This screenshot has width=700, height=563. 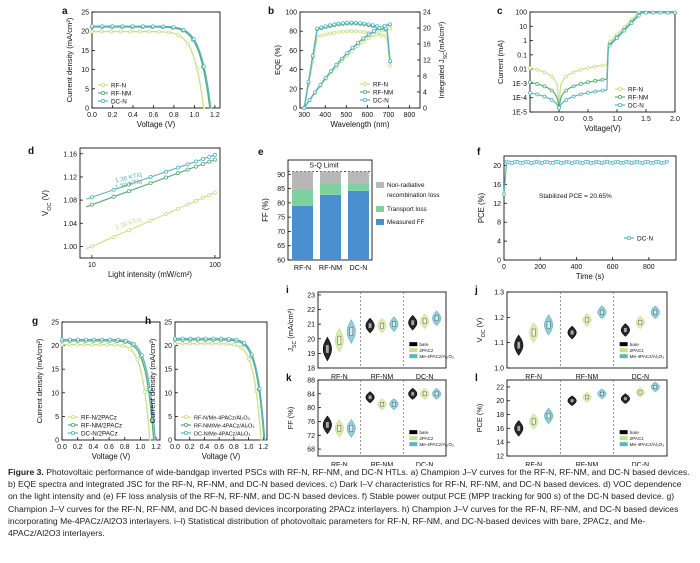 What do you see at coordinates (31, 151) in the screenshot?
I see `panel-d-letter: d` at bounding box center [31, 151].